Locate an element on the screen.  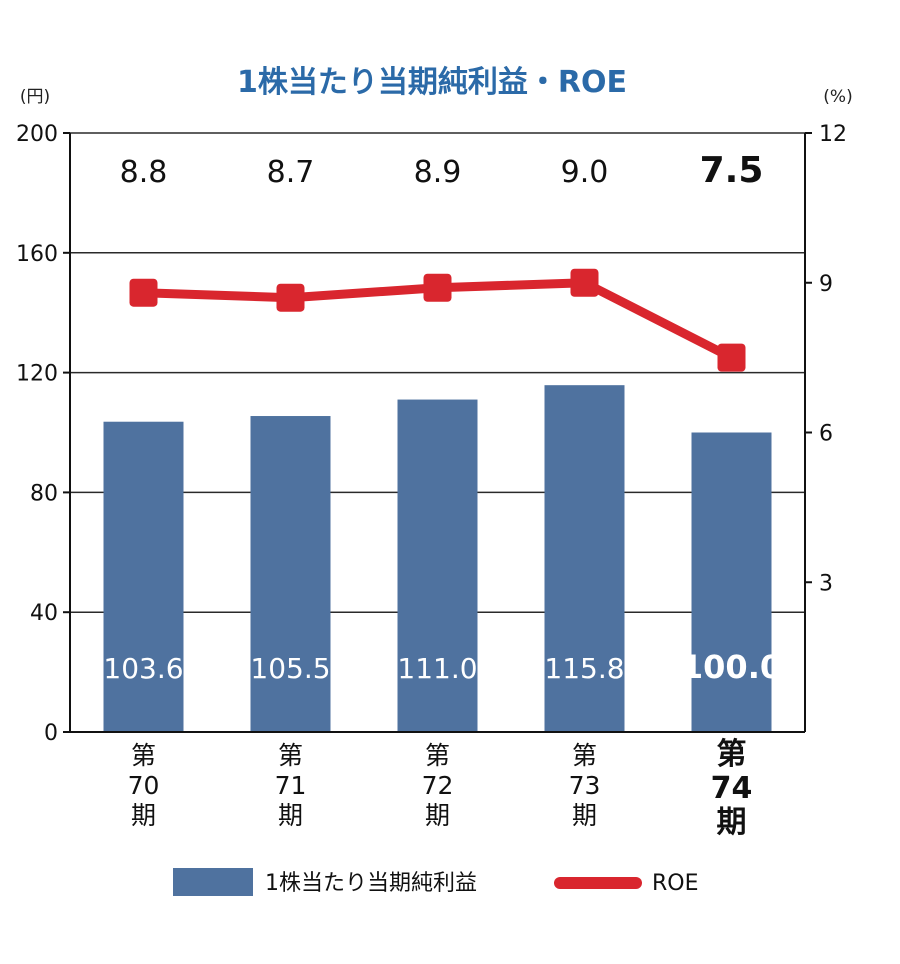
left-tick-label: 0 is located at coordinates (51, 733).